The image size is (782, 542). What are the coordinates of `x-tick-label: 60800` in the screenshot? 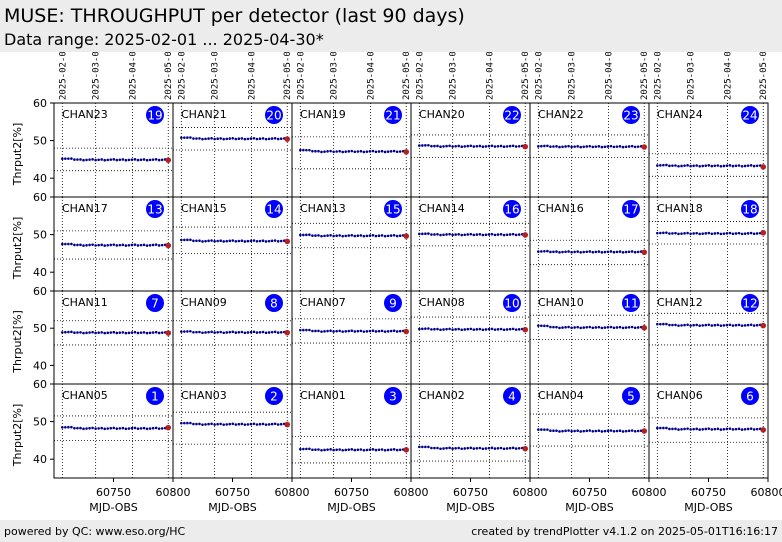 It's located at (649, 492).